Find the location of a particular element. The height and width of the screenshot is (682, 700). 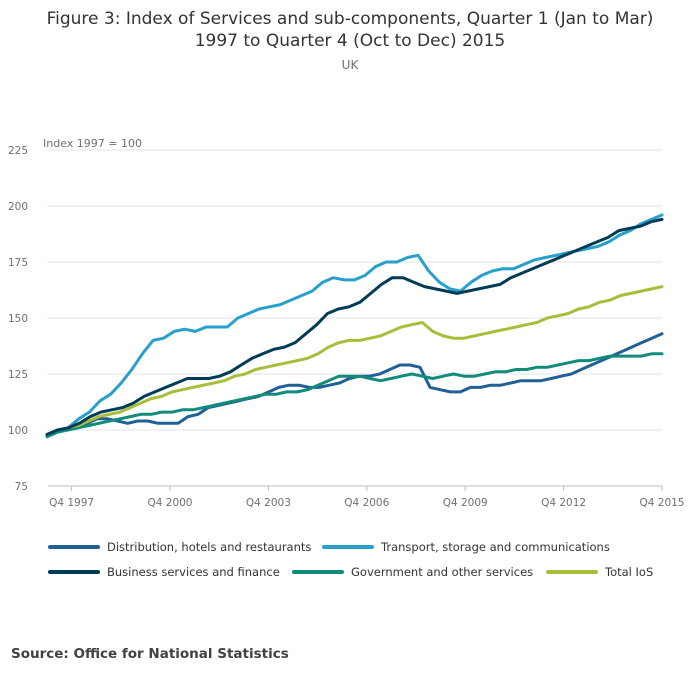

chart-subtitle: UK is located at coordinates (350, 65).